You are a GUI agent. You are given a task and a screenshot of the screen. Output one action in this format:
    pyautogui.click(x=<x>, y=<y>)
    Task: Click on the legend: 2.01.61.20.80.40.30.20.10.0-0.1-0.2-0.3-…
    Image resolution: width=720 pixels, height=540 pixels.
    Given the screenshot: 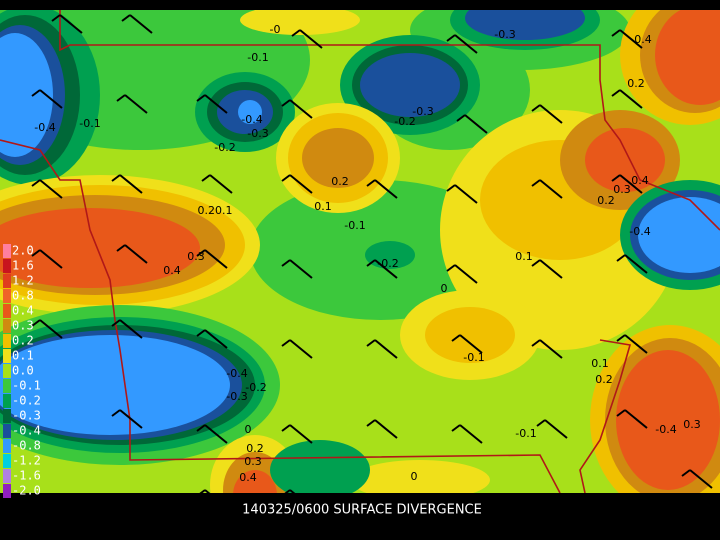 What is the action you would take?
    pyautogui.click(x=22, y=371)
    